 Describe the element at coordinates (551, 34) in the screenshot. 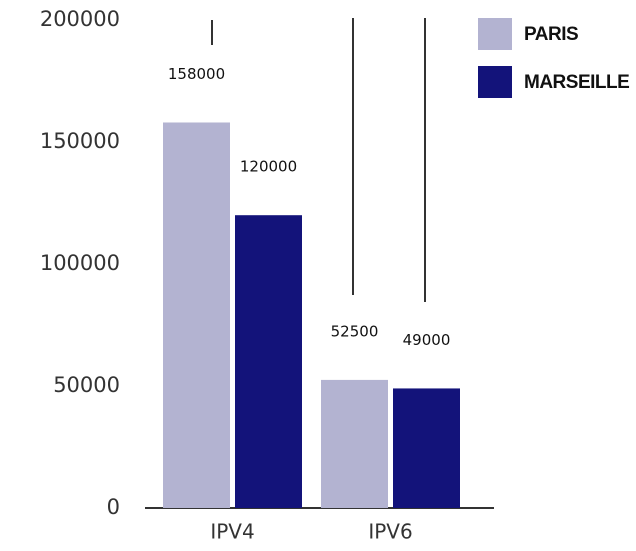

I see `legend-label: PARIS` at that location.